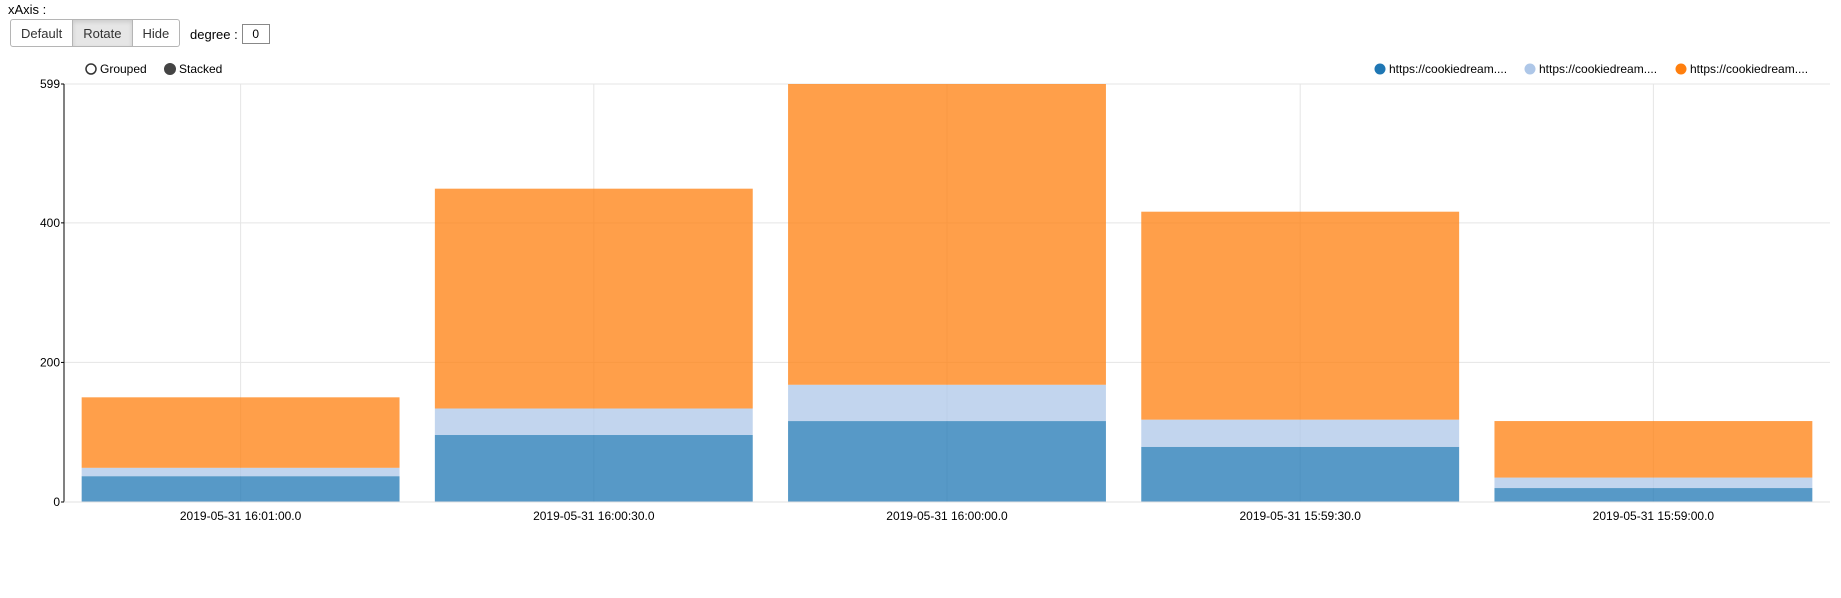  I want to click on y-tick-label: 0, so click(56, 502).